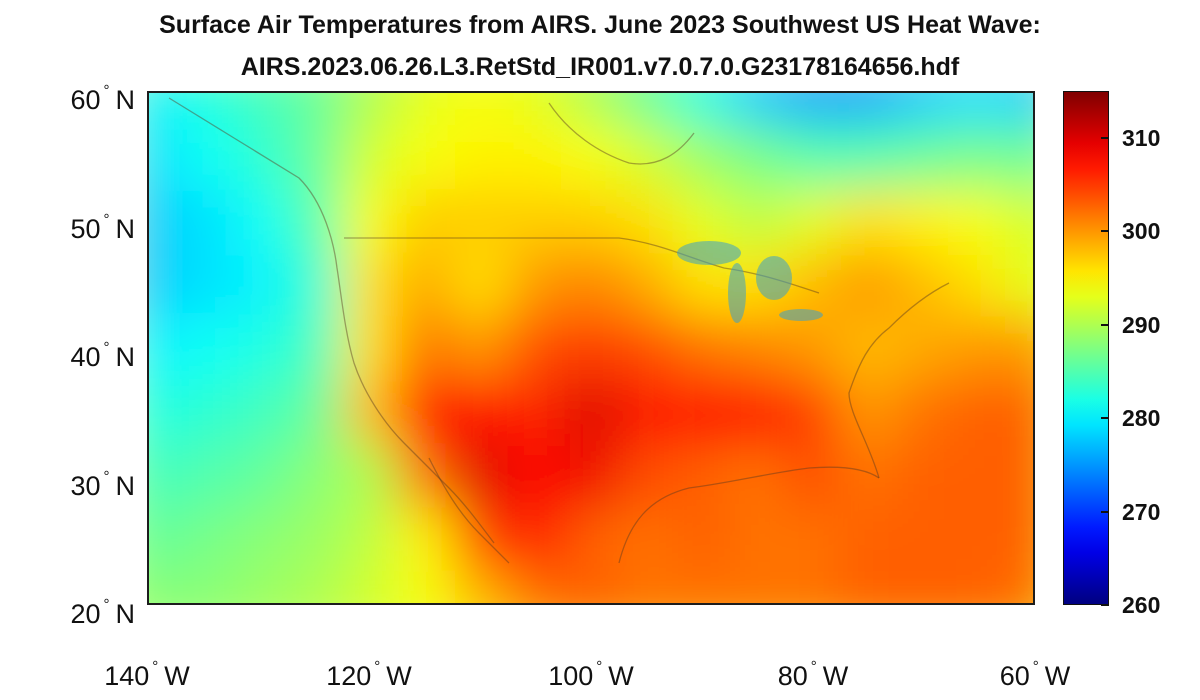  Describe the element at coordinates (147, 674) in the screenshot. I see `x-tick-label: 140 ° W` at that location.